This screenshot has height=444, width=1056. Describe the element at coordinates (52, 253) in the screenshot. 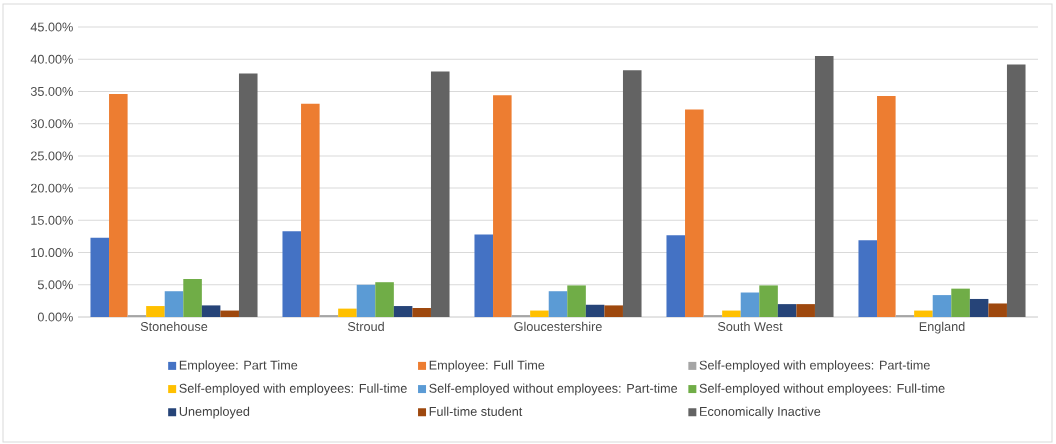

I see `y-tick-label: 10.00%` at that location.